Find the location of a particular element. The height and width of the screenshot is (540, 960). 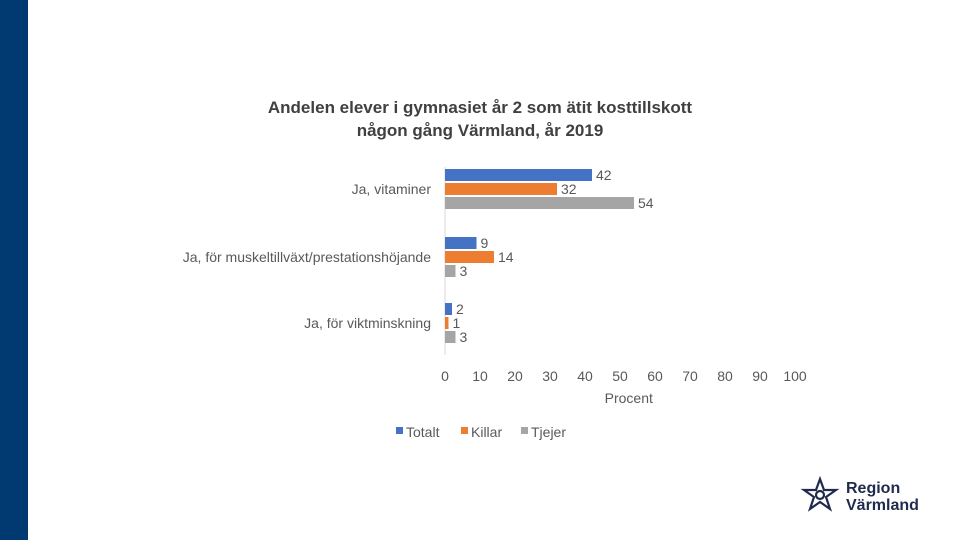

logo-text: Region Värmland is located at coordinates (882, 497).